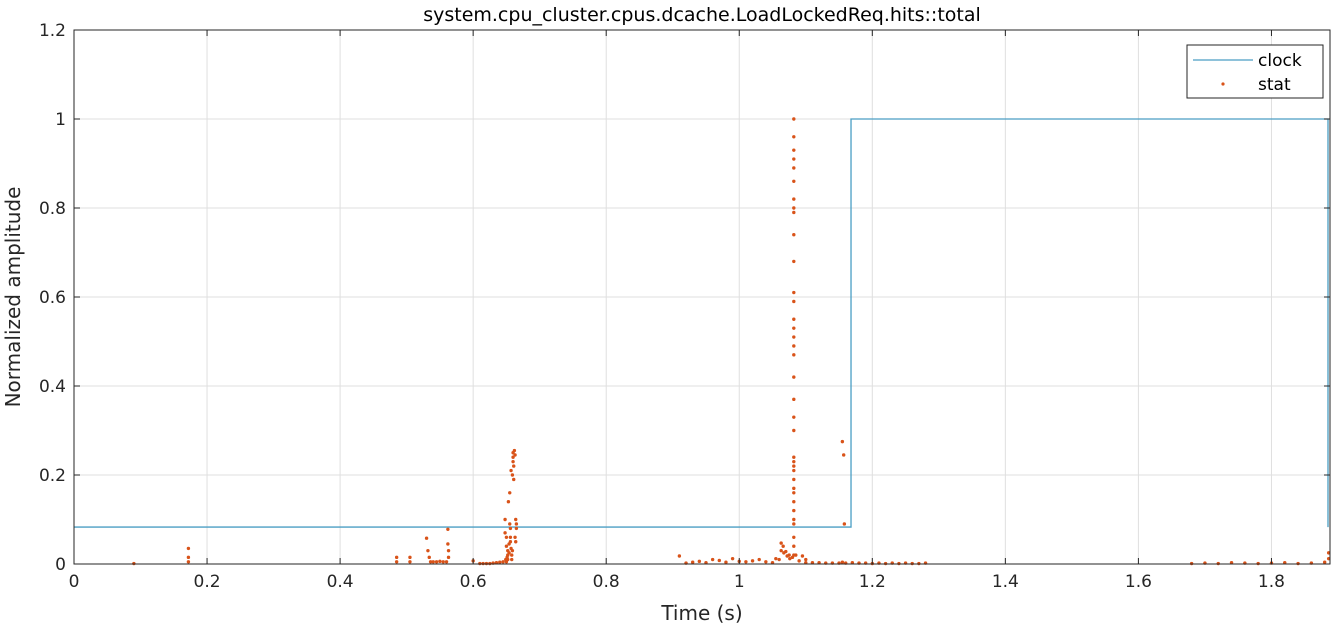  I want to click on legend-stat-swatch, so click(1223, 84).